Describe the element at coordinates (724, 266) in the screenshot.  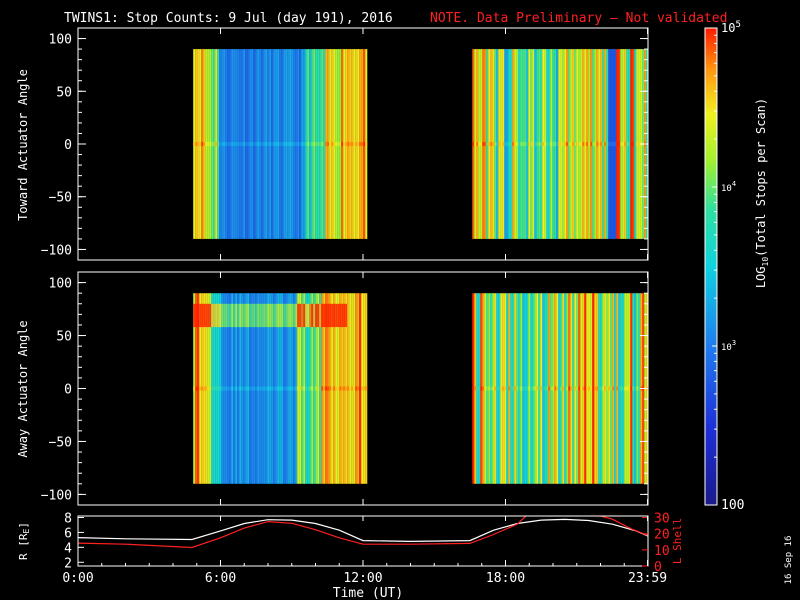
I see `colorbar: 105 104 103 100` at that location.